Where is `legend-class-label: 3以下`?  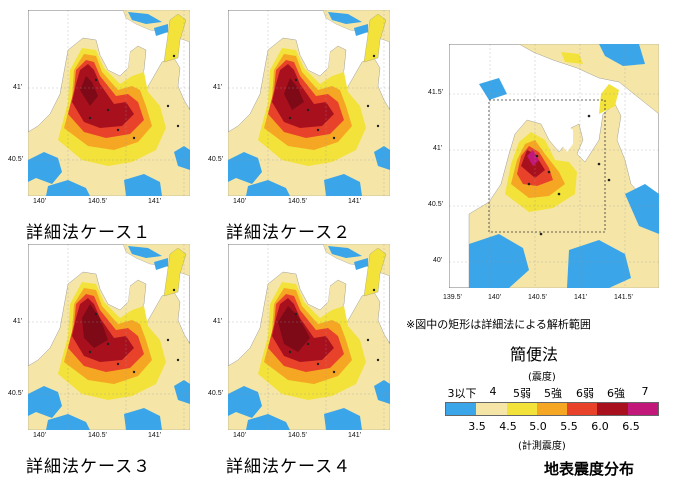 legend-class-label: 3以下 is located at coordinates (462, 393).